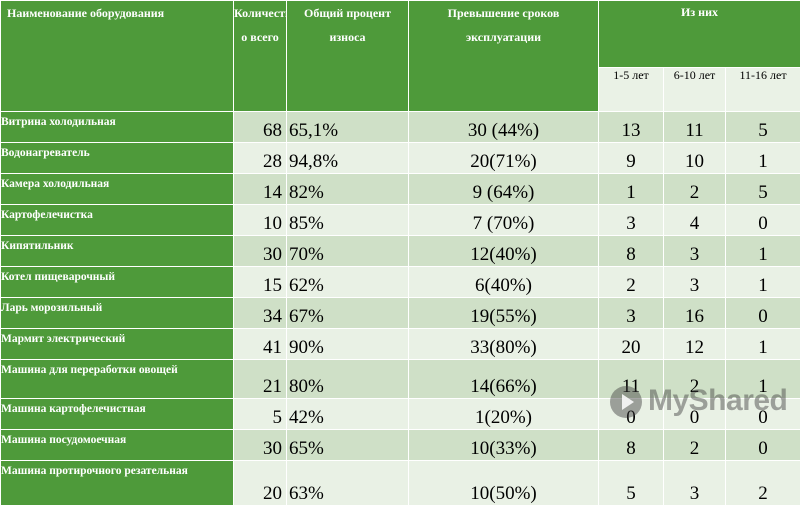 This screenshot has width=800, height=506. Describe the element at coordinates (117, 158) in the screenshot. I see `row-name: Водонагреватель` at that location.